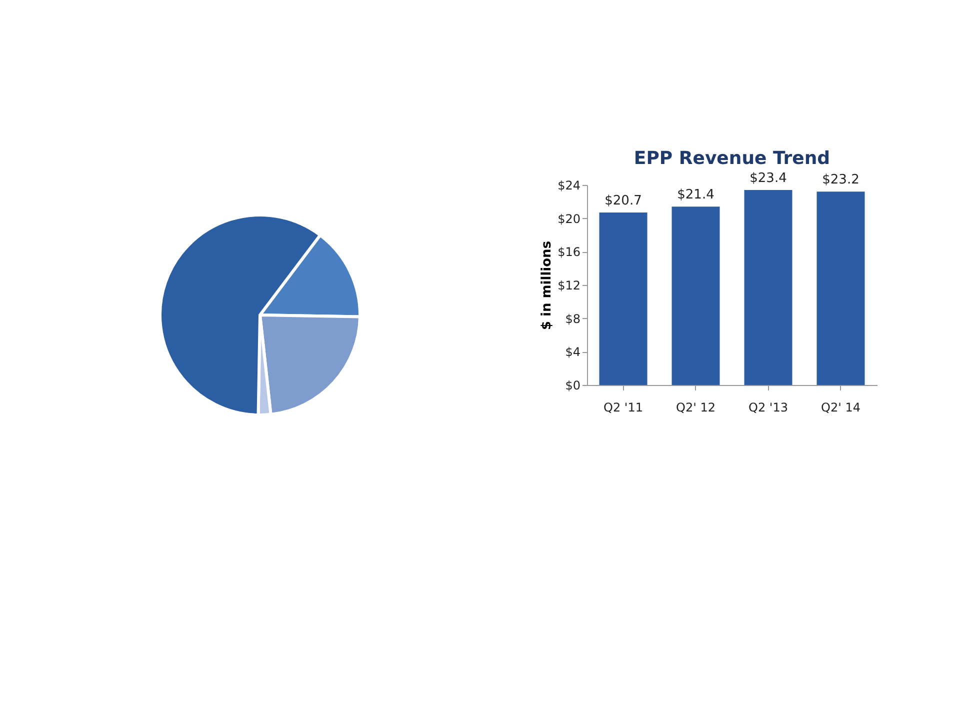  I want to click on data-label: $21.4, so click(695, 195).